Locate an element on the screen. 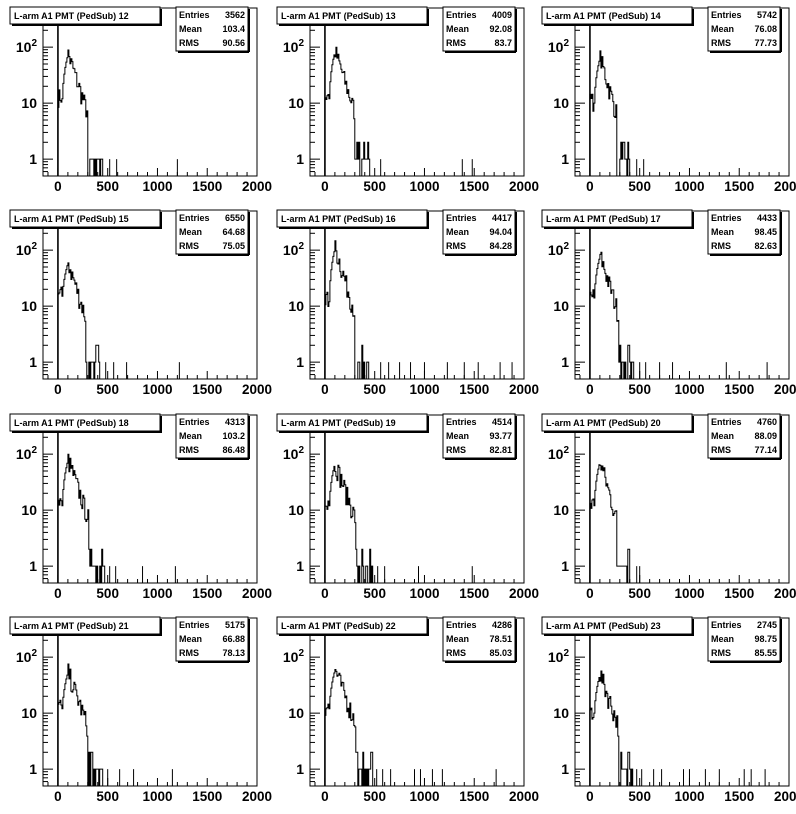 This screenshot has height=814, width=796. stats-value: 82.63 is located at coordinates (765, 246).